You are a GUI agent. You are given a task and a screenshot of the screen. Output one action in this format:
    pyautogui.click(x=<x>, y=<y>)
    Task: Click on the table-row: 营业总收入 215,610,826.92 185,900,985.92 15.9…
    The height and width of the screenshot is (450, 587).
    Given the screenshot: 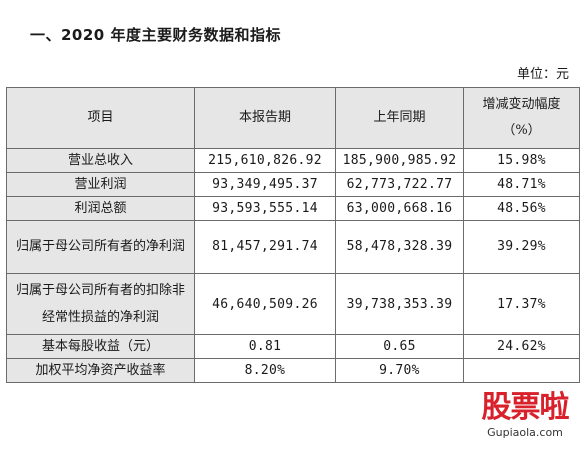 What is the action you would take?
    pyautogui.click(x=293, y=160)
    